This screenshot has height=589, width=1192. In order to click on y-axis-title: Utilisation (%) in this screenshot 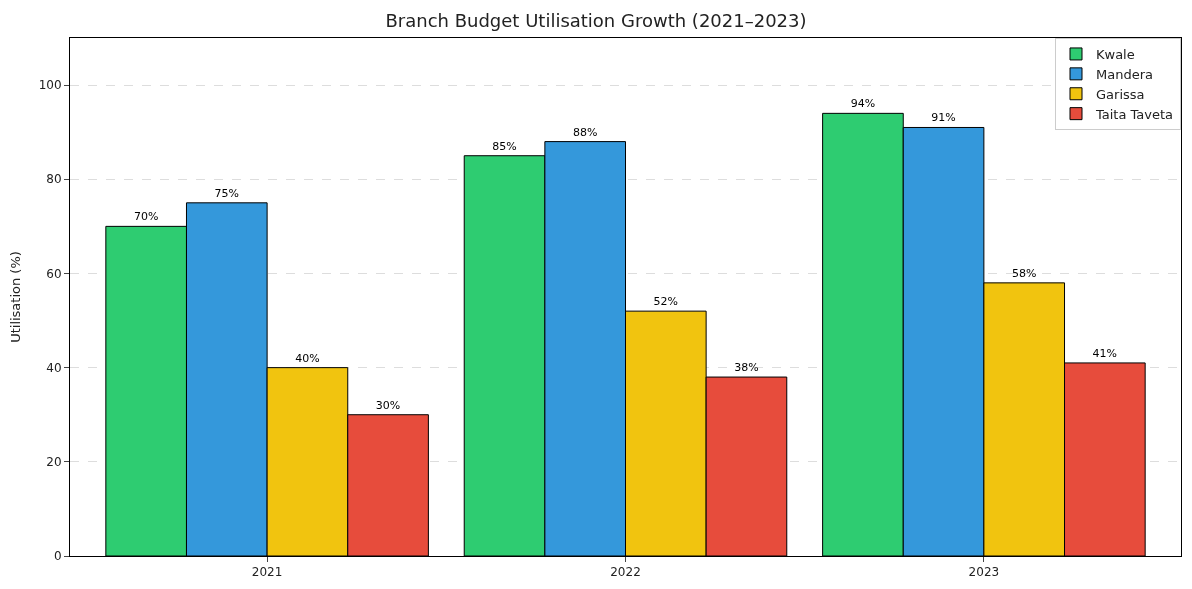, I will do `click(15, 297)`.